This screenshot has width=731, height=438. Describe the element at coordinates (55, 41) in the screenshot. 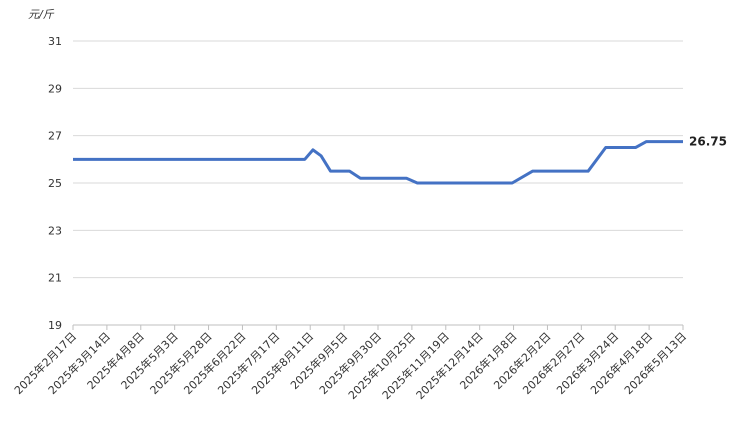

I see `y-tick-label: 31` at that location.